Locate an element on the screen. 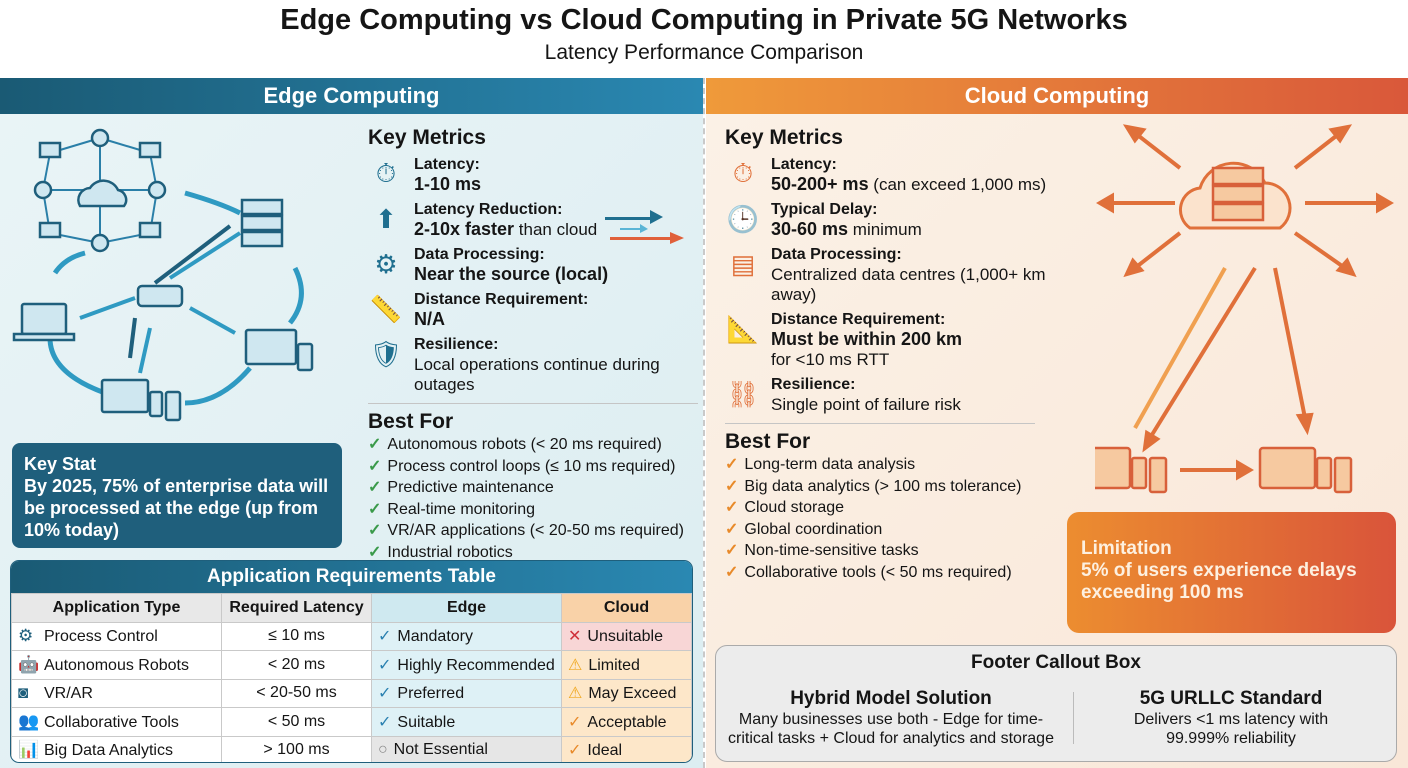 The width and height of the screenshot is (1408, 768). edge-best-for-title: Best For is located at coordinates (411, 421).